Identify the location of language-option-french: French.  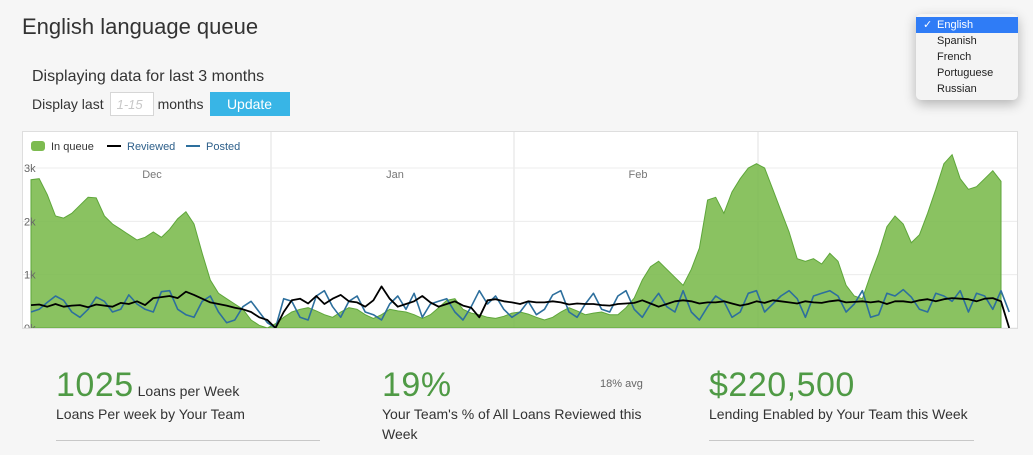
(967, 57).